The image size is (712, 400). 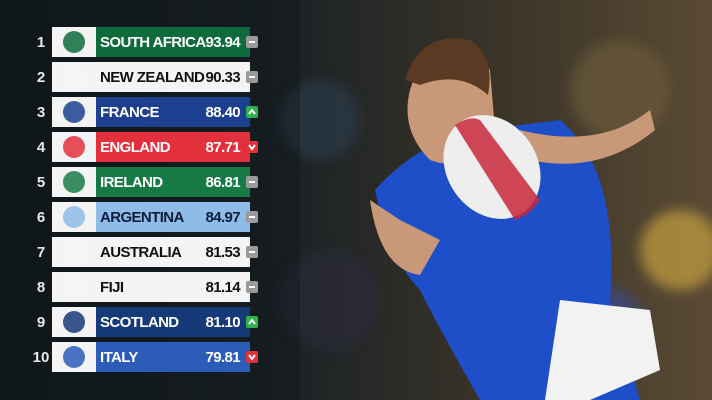 I want to click on ranking-row: 3 FRANCE 88.40, so click(x=147, y=112).